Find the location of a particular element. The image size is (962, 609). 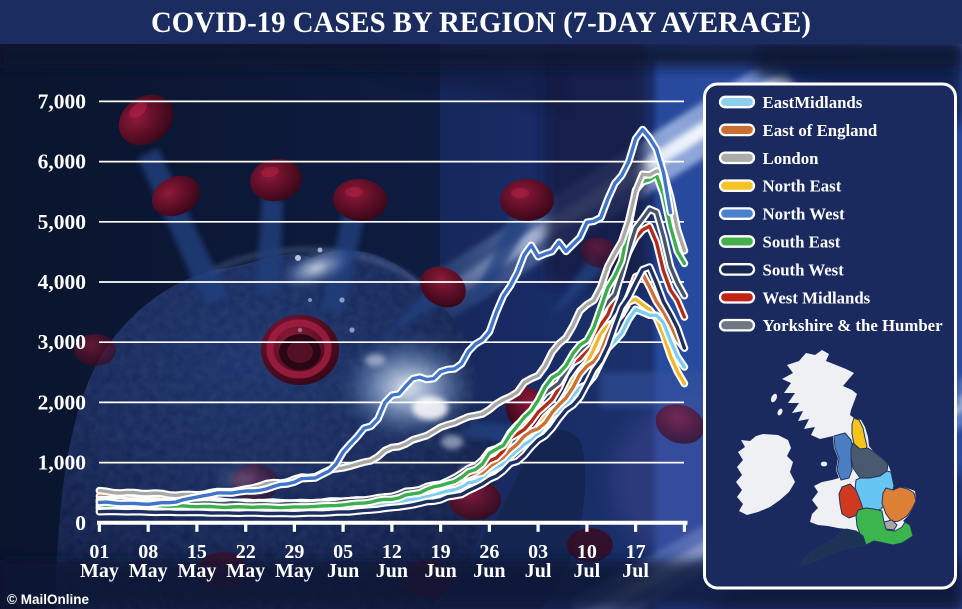

svg-text: 4,000 is located at coordinates (62, 282).